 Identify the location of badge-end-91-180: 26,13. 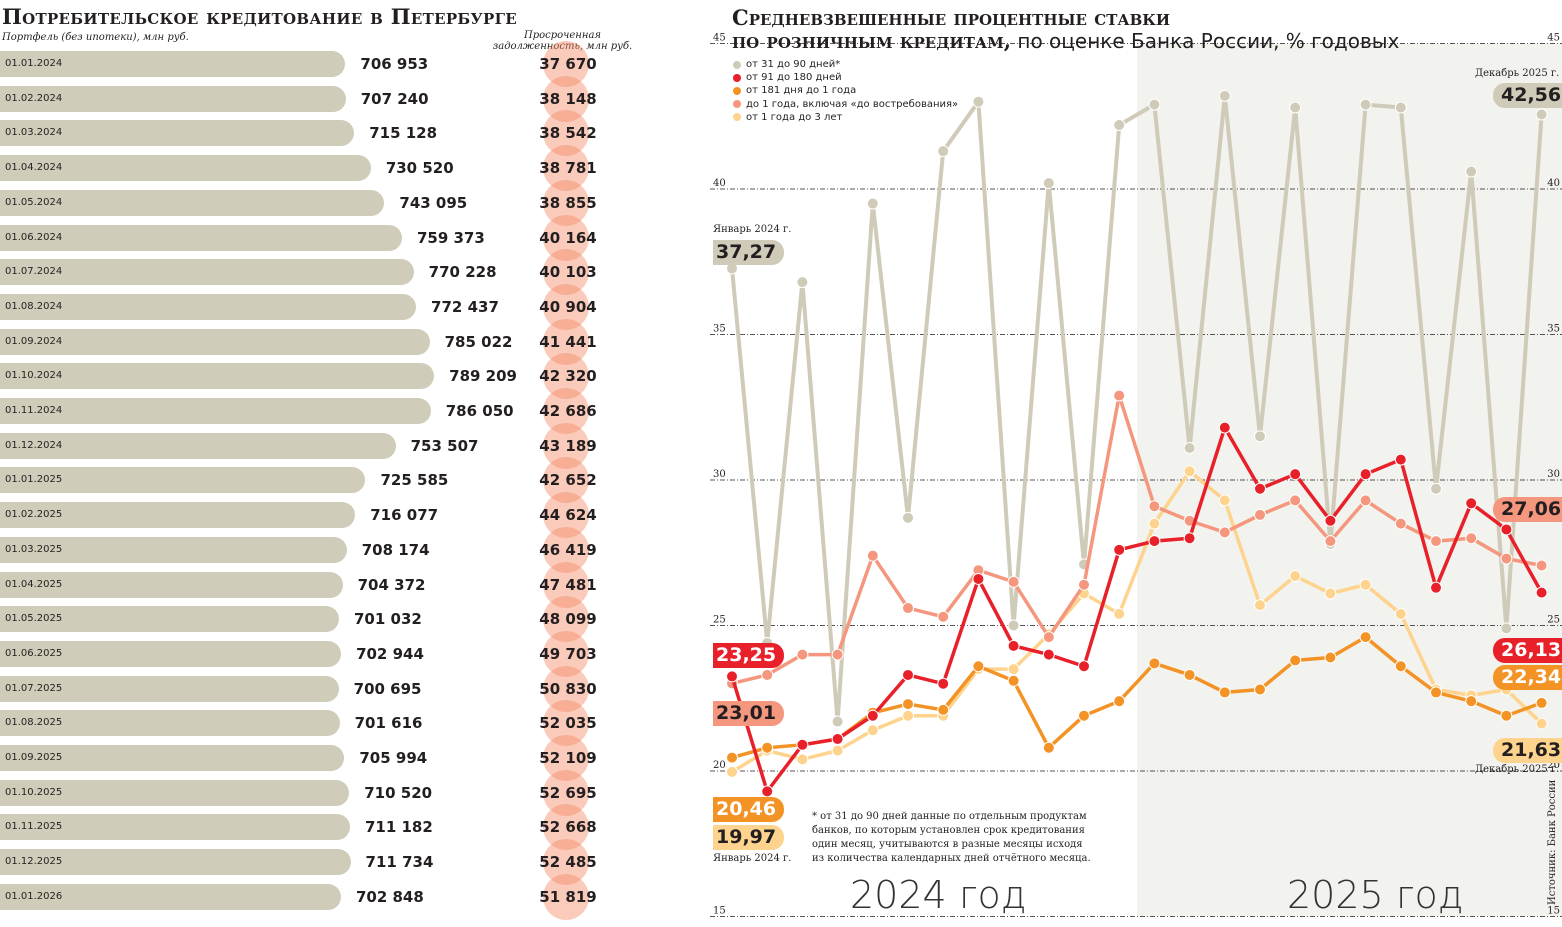
(1527, 650).